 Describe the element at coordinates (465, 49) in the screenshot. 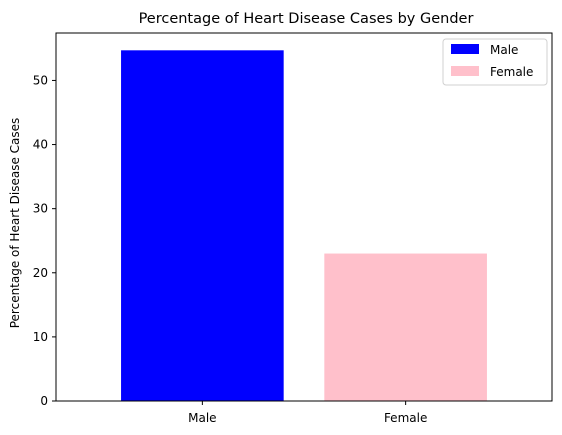

I see `legend-swatch-male` at that location.